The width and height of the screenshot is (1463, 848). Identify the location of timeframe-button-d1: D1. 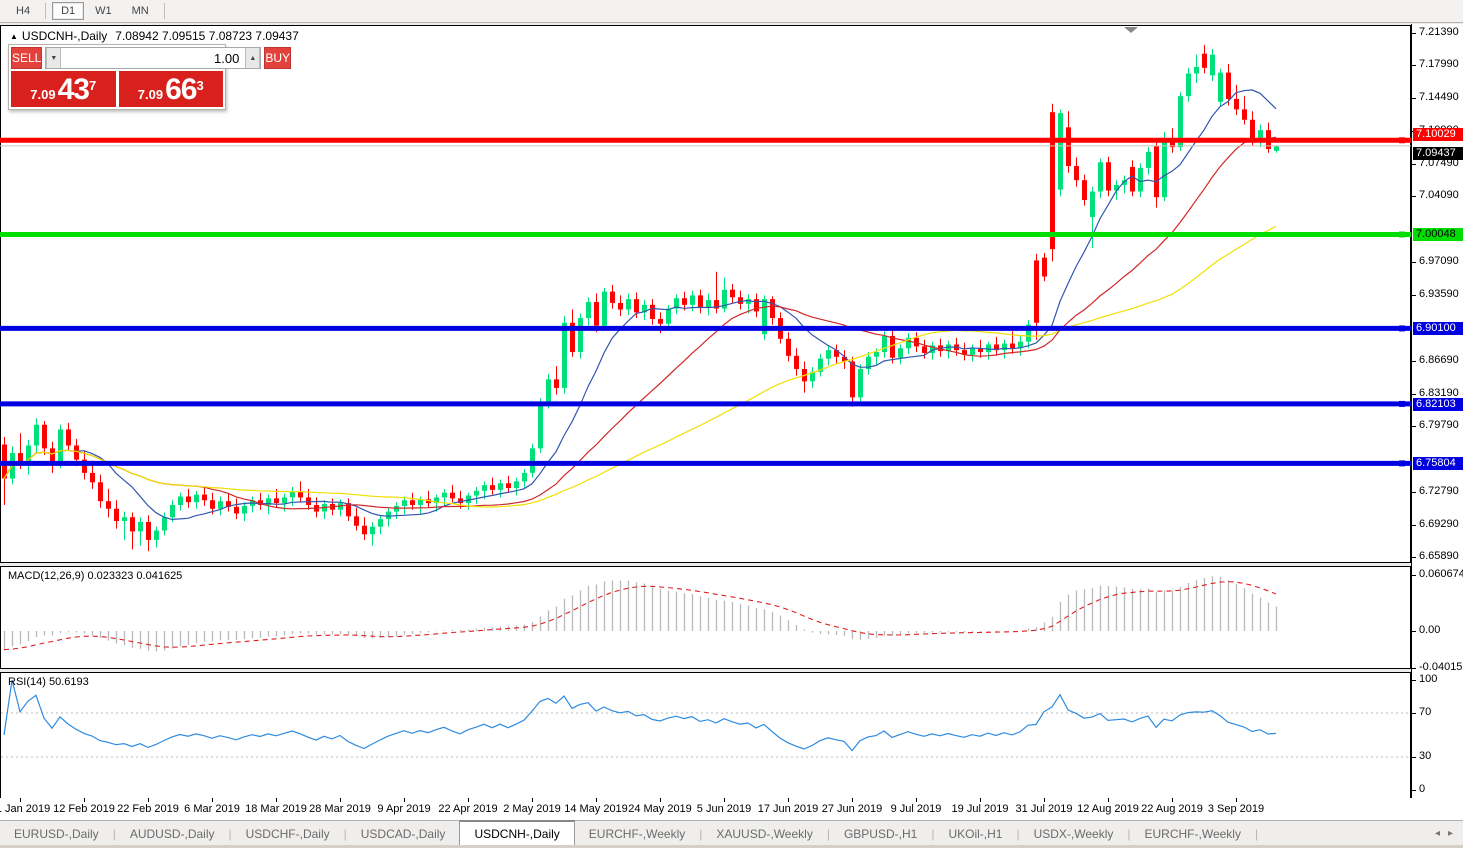
(68, 11).